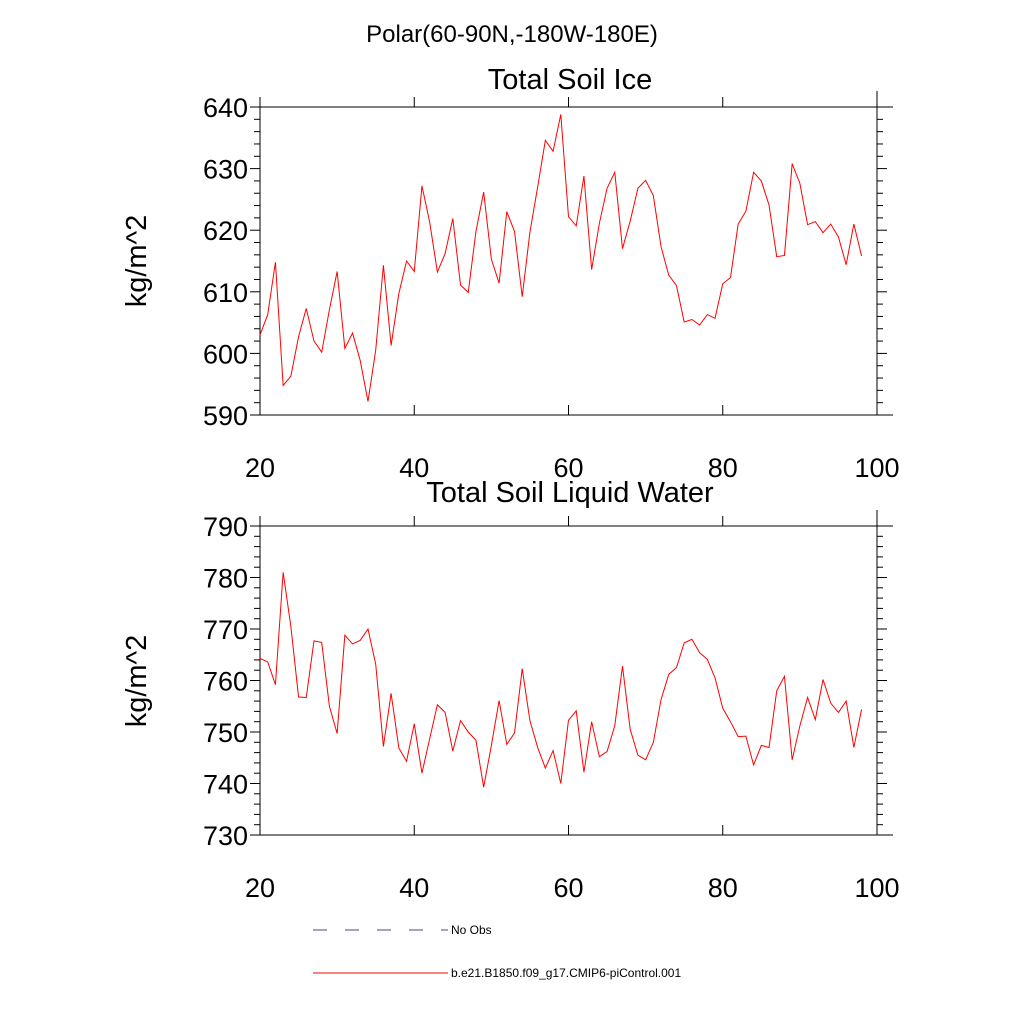 This screenshot has width=1024, height=1024. I want to click on y-tick-label: 630, so click(225, 170).